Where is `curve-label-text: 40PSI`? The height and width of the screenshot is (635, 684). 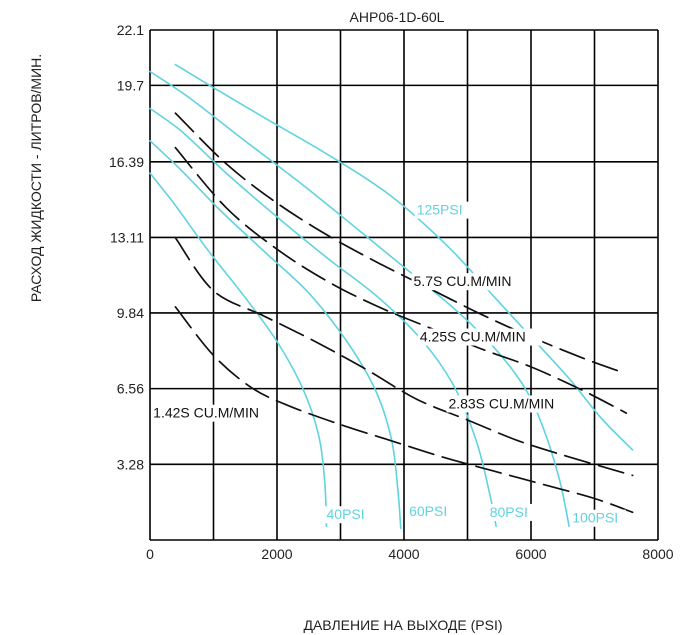 curve-label-text: 40PSI is located at coordinates (346, 514).